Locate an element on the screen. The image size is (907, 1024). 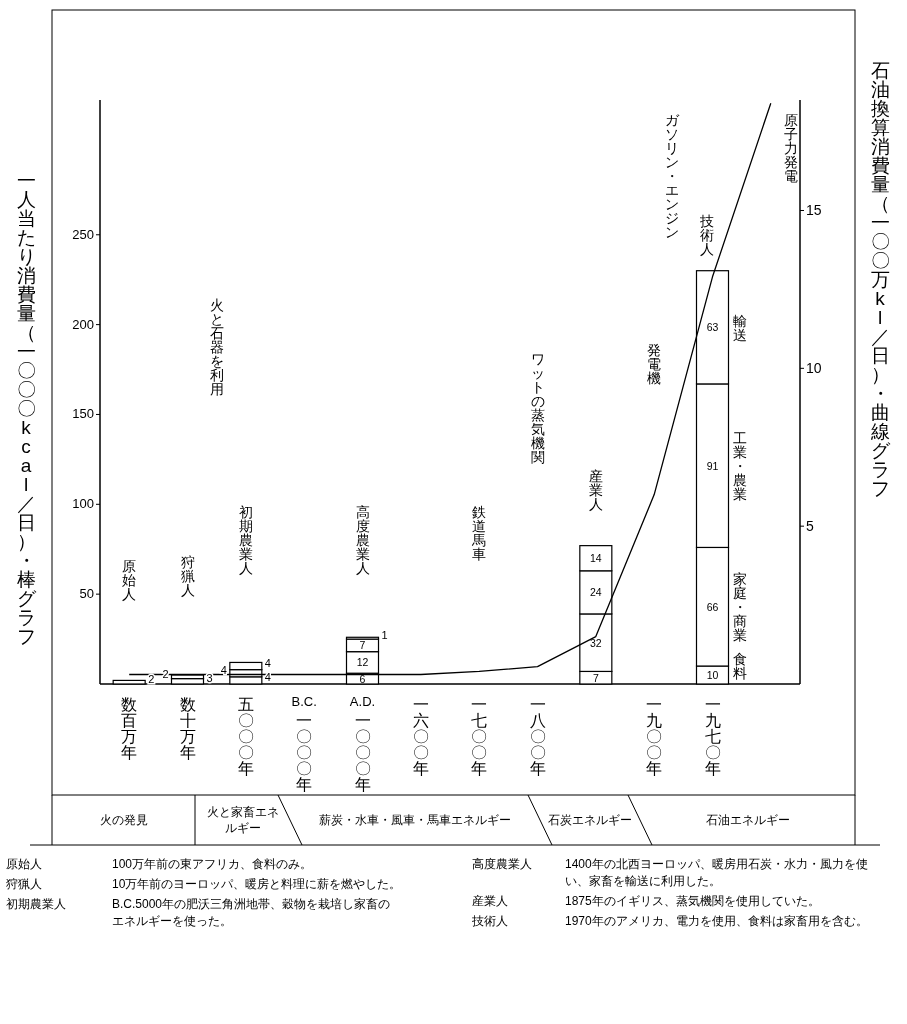
text: 石炭エネルギー is located at coordinates (590, 820).